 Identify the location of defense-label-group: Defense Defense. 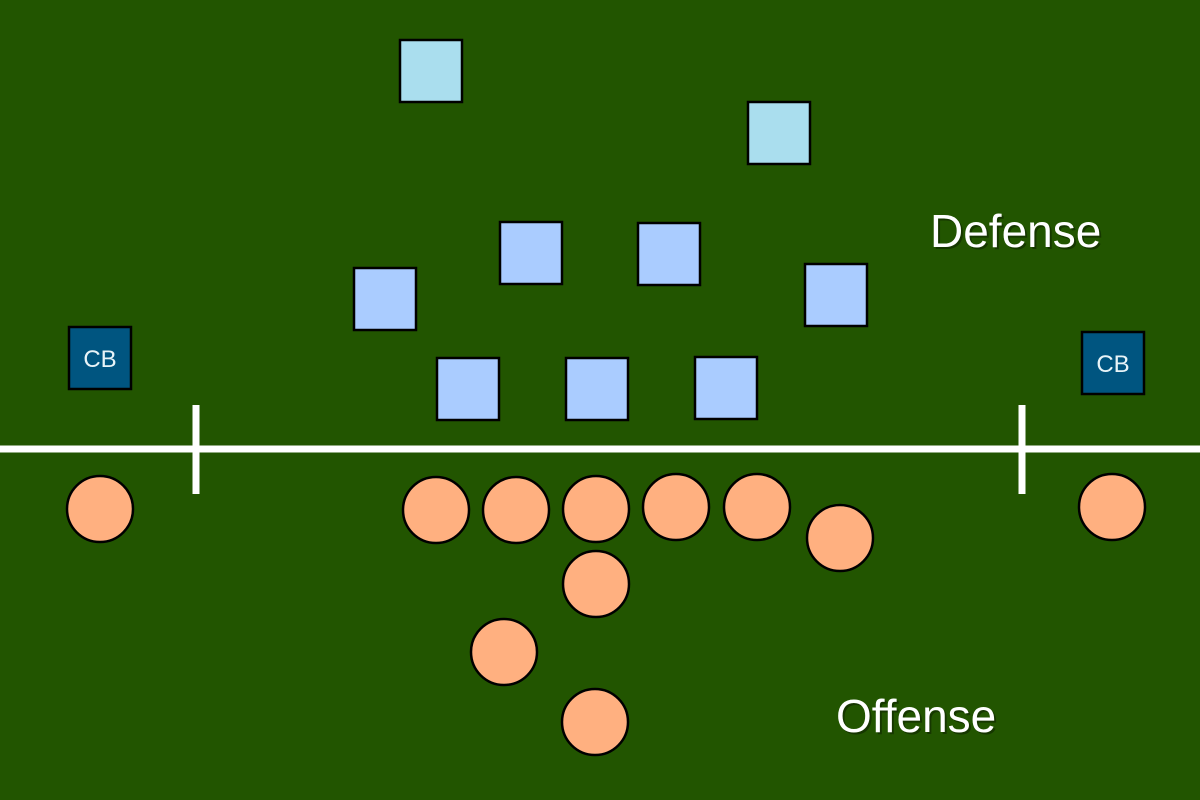
(1016, 232).